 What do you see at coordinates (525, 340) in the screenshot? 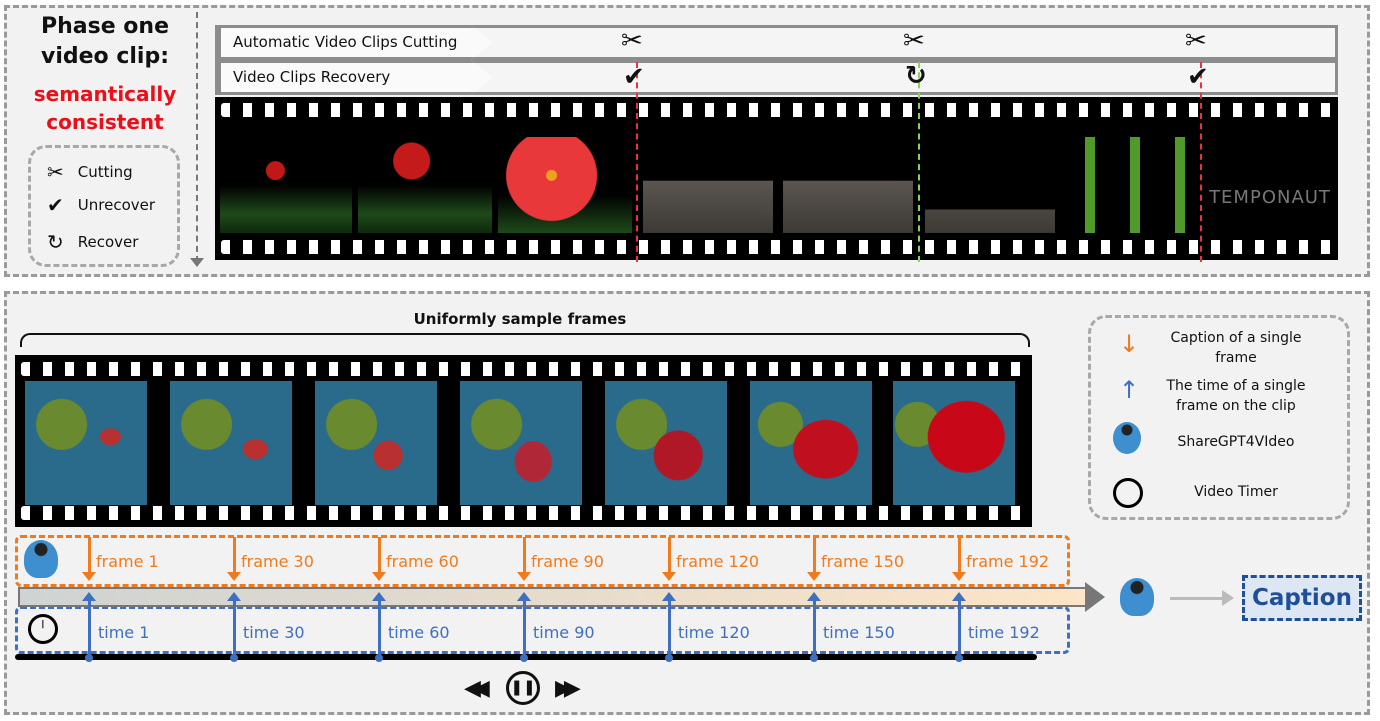
I see `brace` at bounding box center [525, 340].